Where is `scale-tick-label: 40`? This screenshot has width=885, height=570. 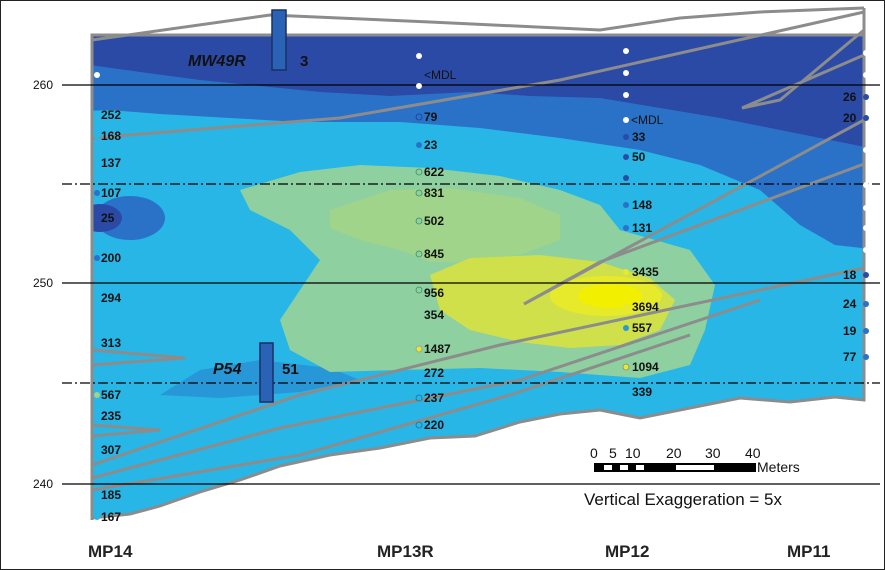 scale-tick-label: 40 is located at coordinates (753, 453).